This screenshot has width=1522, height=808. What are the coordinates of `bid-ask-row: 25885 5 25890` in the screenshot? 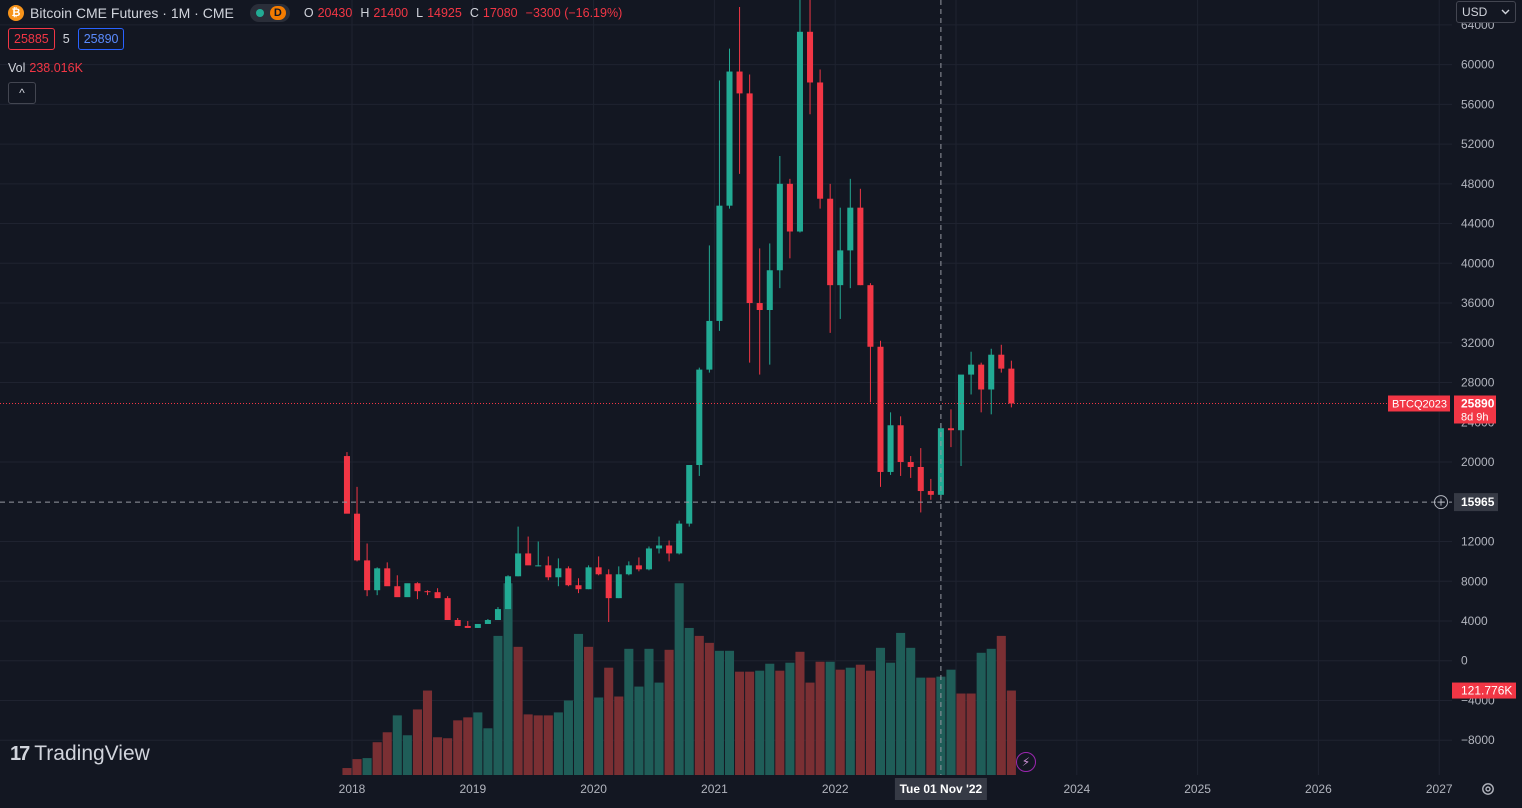 It's located at (66, 39).